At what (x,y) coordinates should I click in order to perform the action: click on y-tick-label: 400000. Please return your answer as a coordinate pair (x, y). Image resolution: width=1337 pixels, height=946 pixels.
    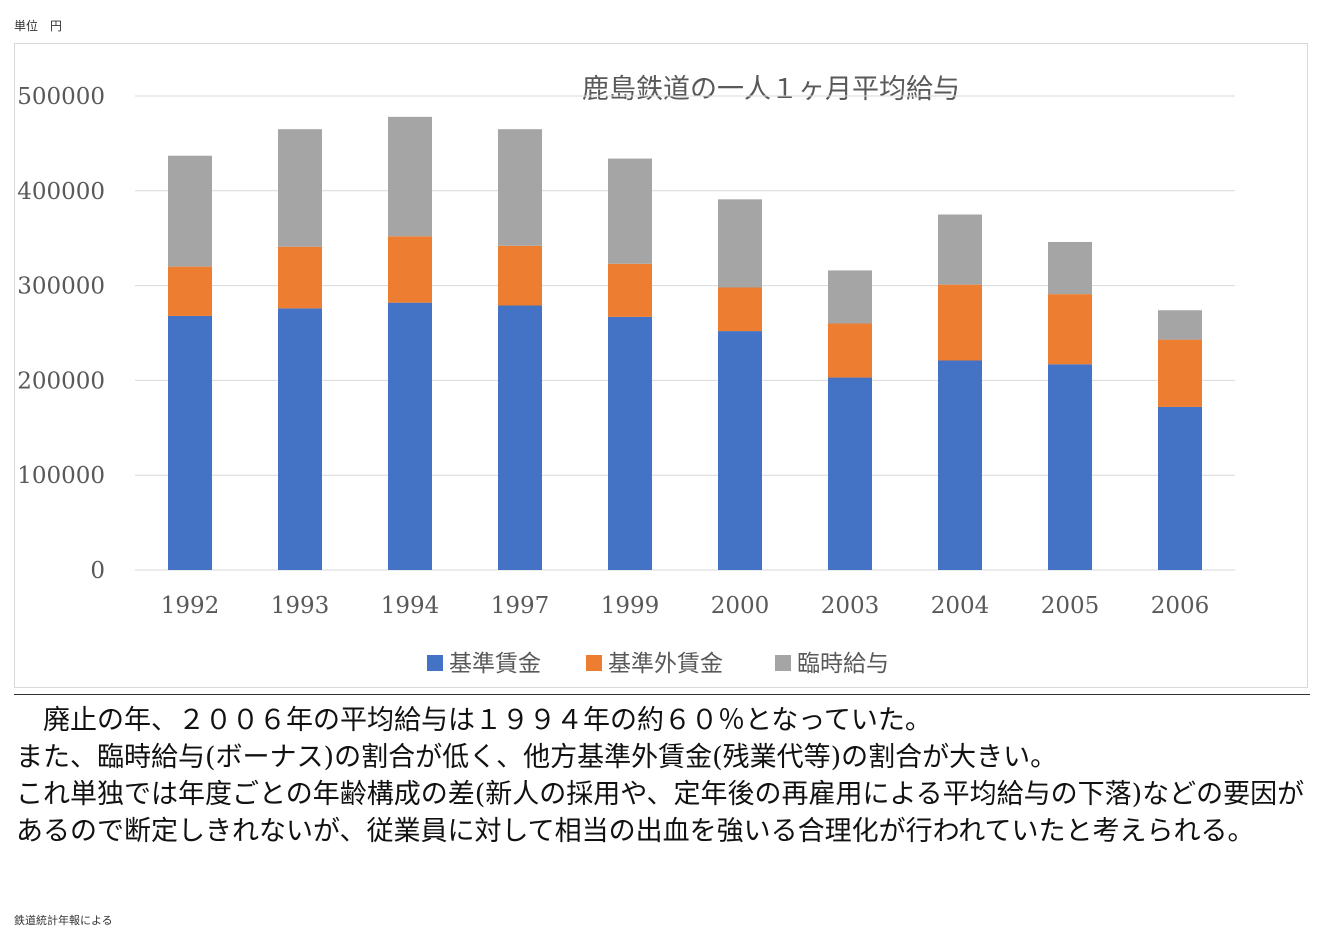
    Looking at the image, I should click on (61, 192).